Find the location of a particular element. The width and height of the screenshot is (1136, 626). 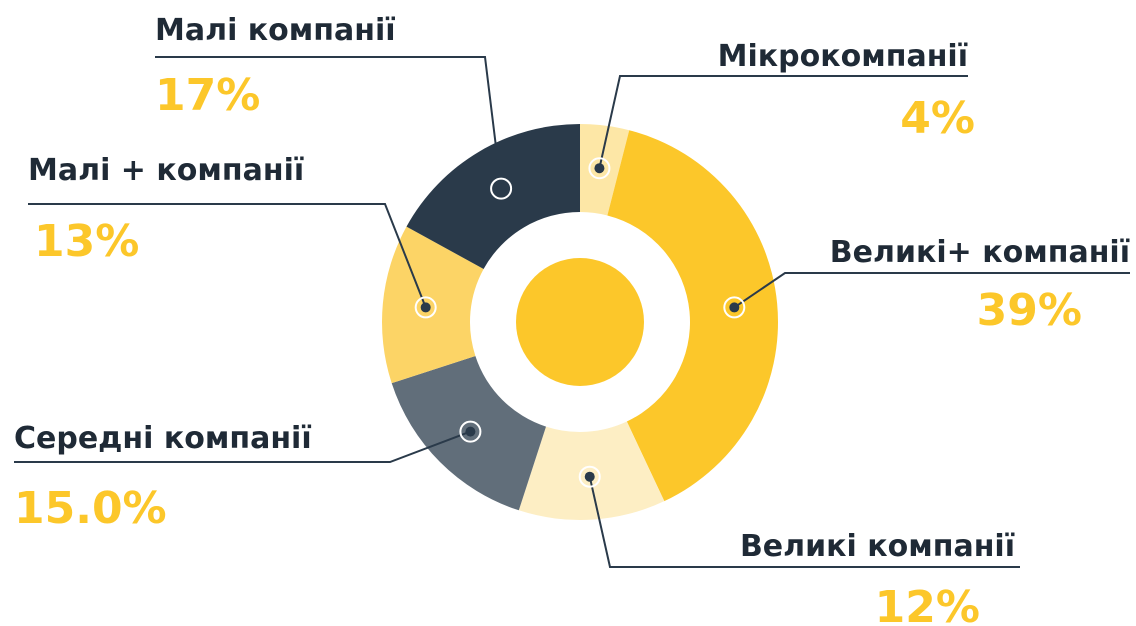

value-label: 12% is located at coordinates (927, 604).